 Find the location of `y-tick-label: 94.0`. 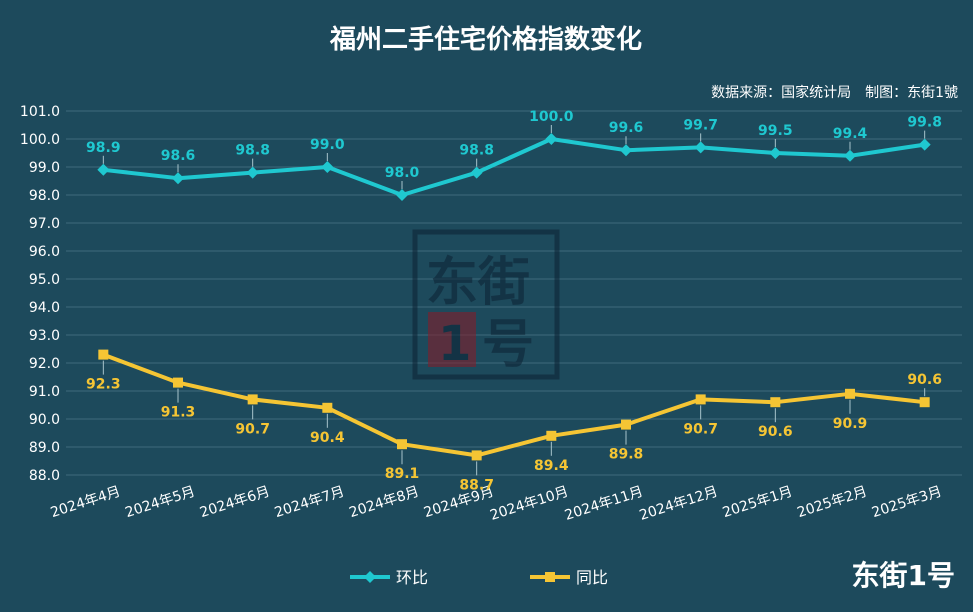

y-tick-label: 94.0 is located at coordinates (44, 308).